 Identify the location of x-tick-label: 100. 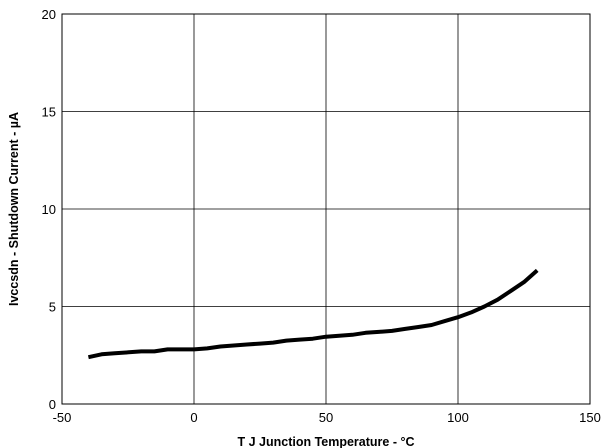
(458, 417).